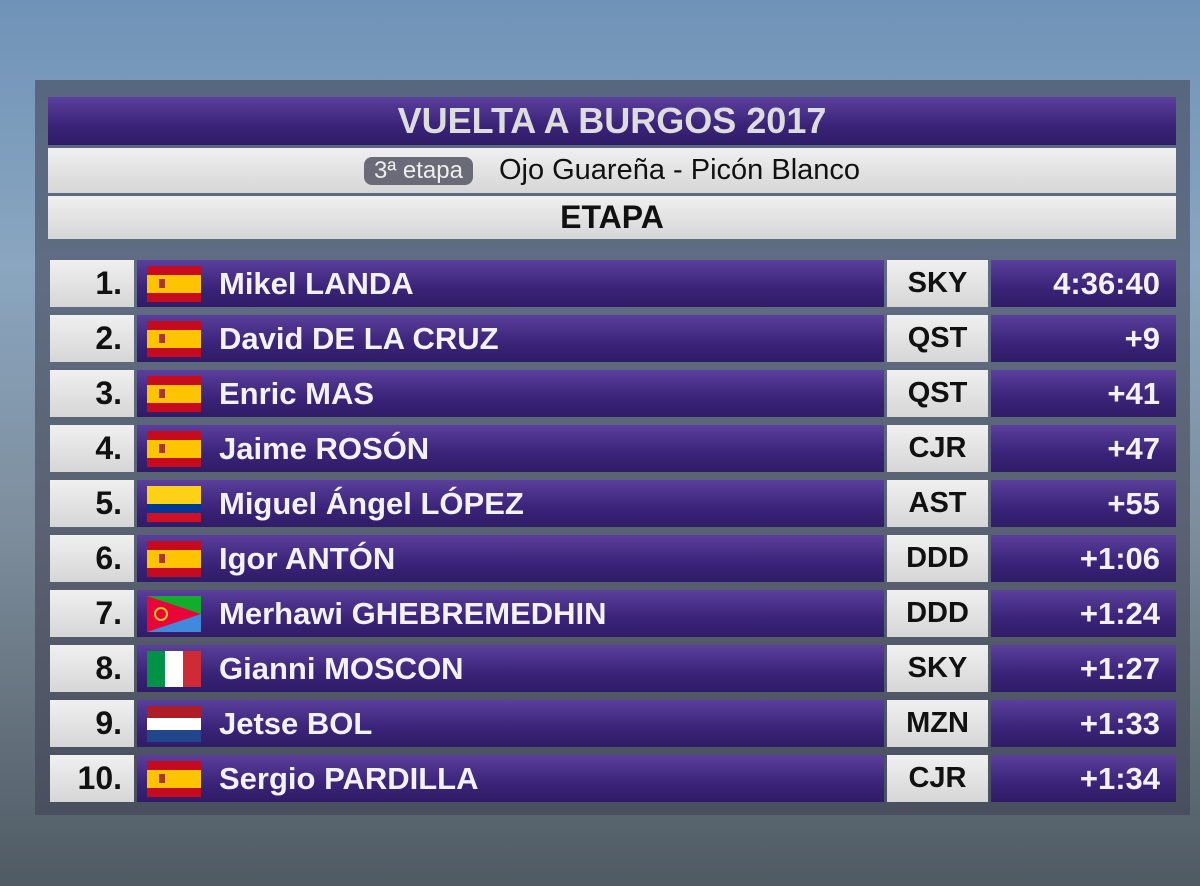 This screenshot has width=1200, height=886. Describe the element at coordinates (510, 448) in the screenshot. I see `name: Jaime ROSÓN` at that location.